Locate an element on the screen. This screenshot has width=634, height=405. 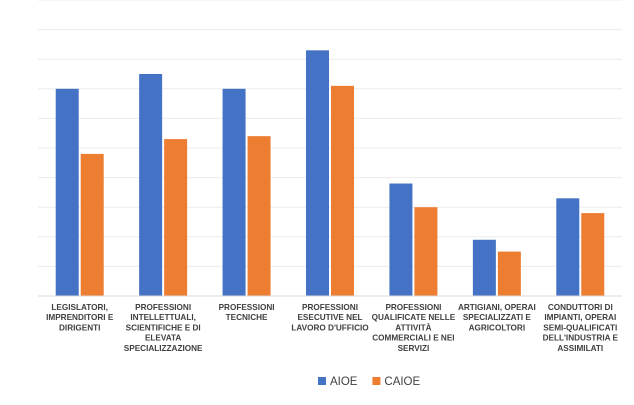
category-label-line: SPECIALIZZATI E is located at coordinates (497, 317).